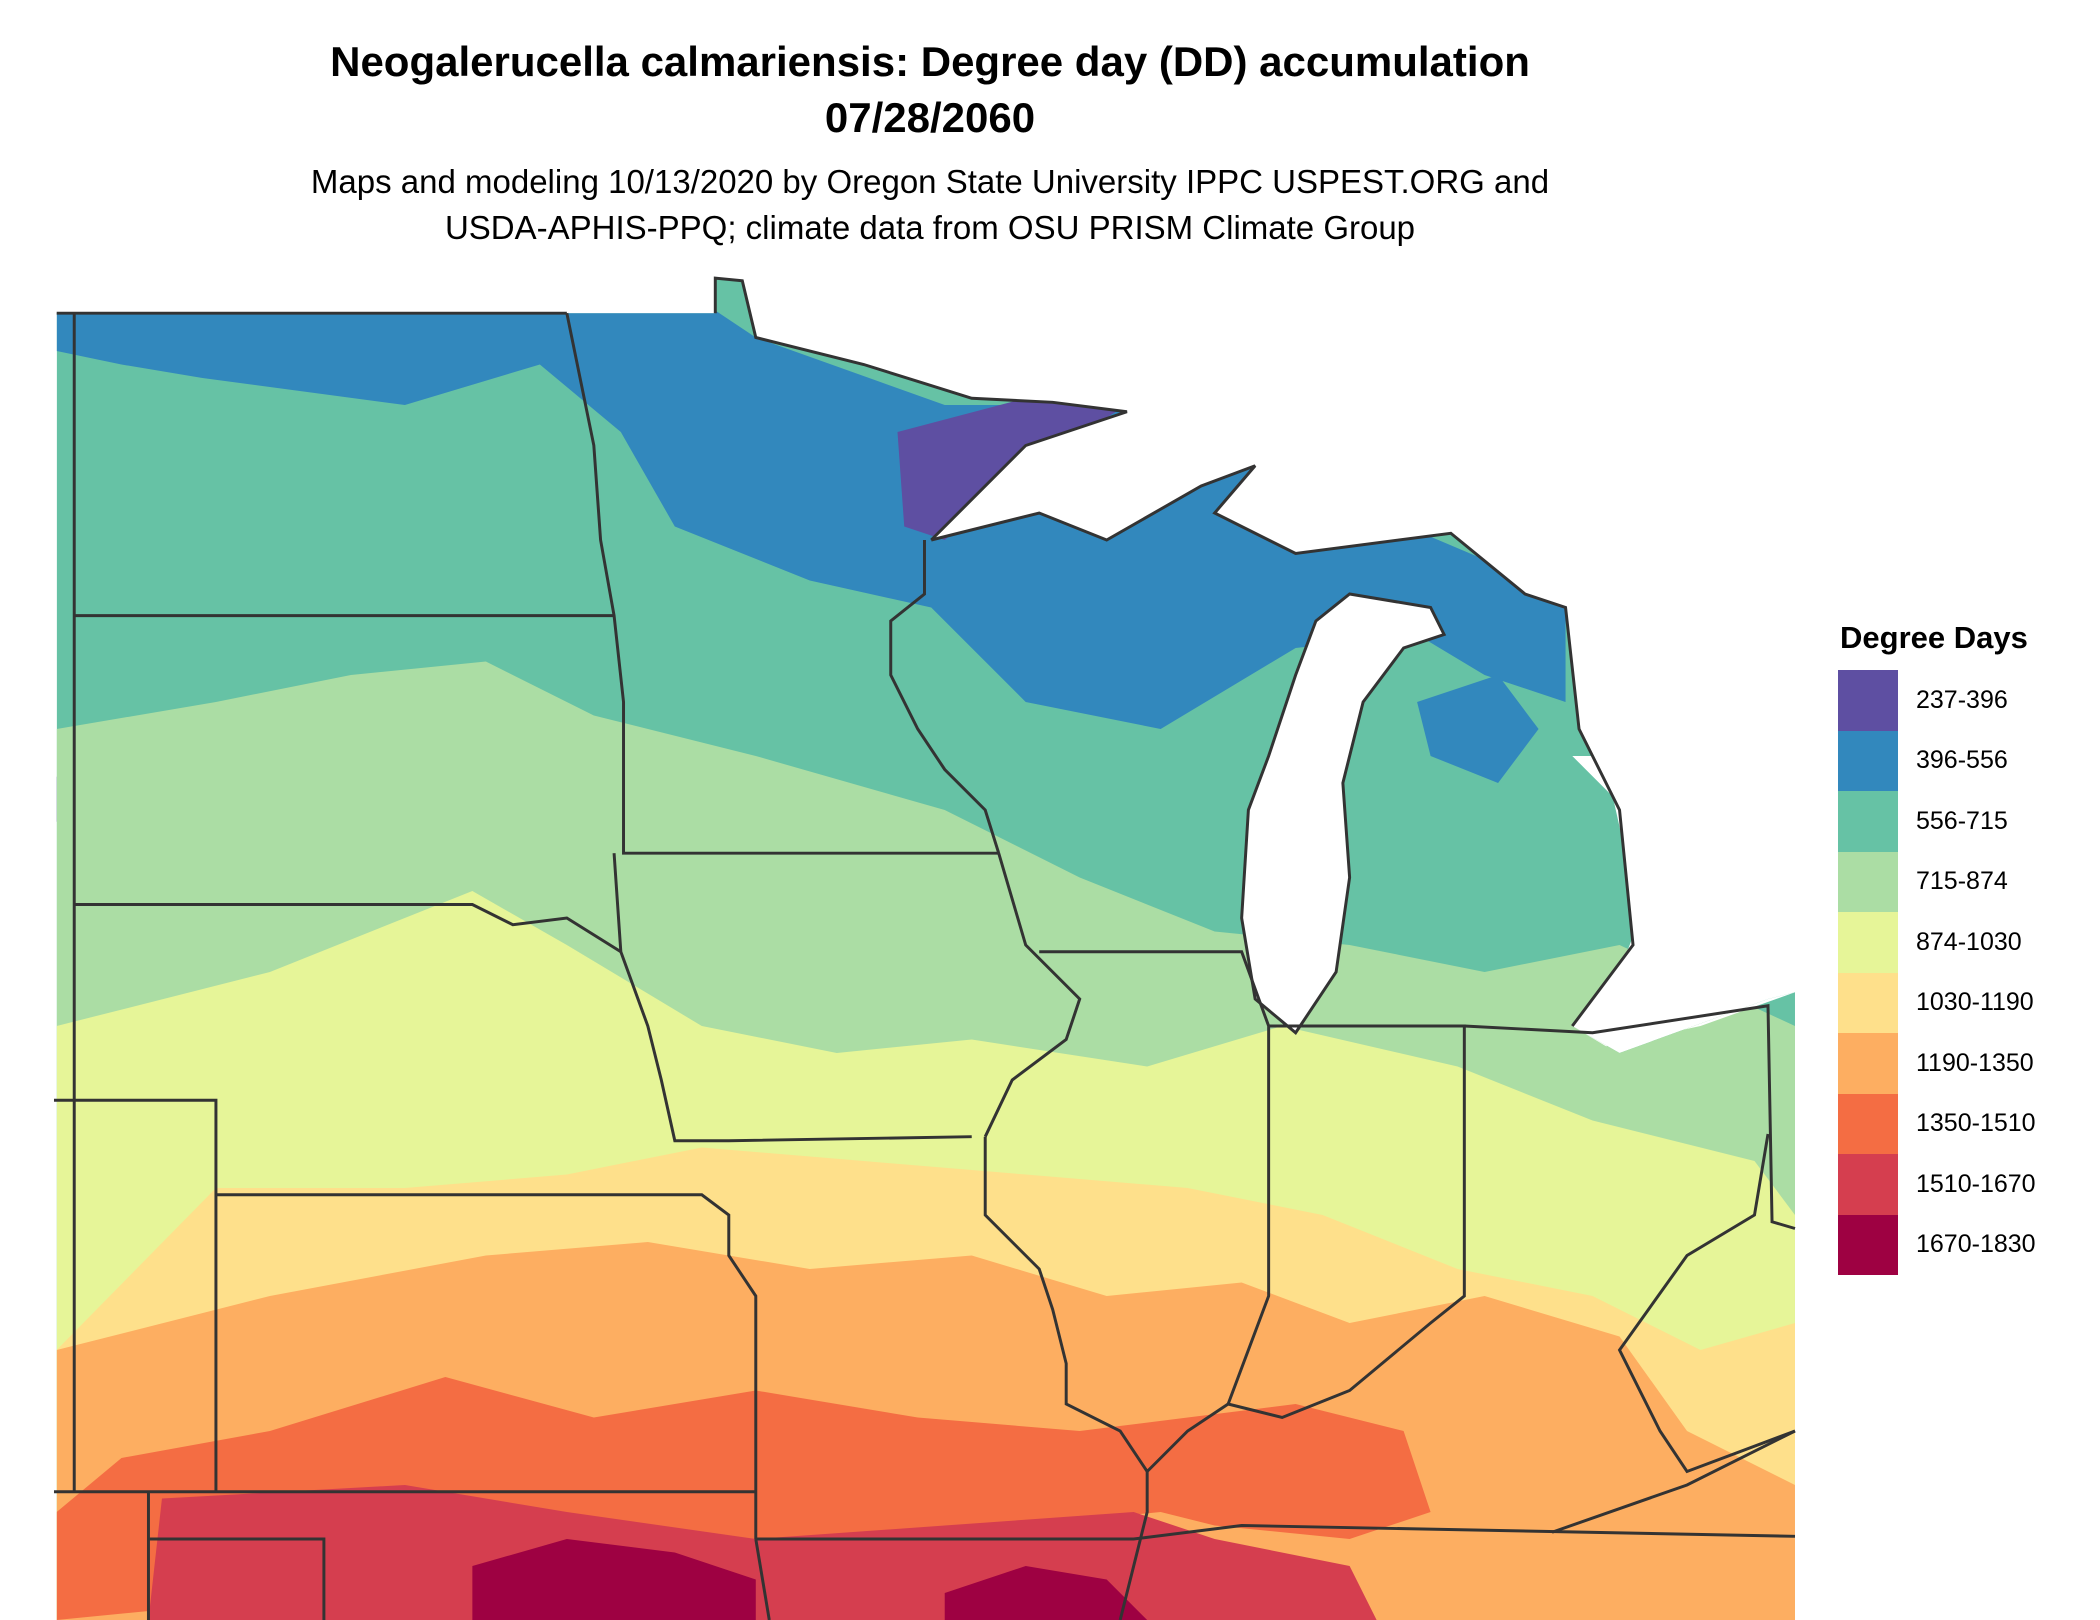  I want to click on legend-item: 1510-1670, so click(1937, 1184).